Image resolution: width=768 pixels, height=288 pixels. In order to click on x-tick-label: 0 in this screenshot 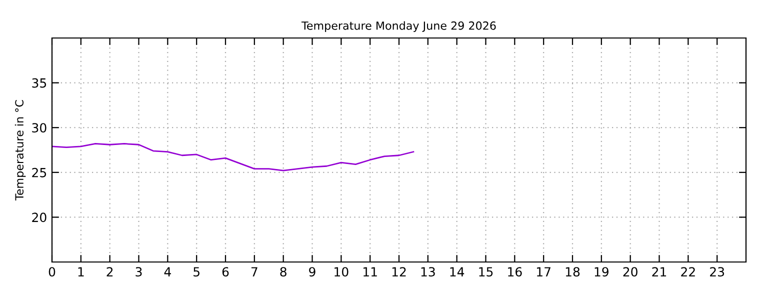, I will do `click(52, 272)`.